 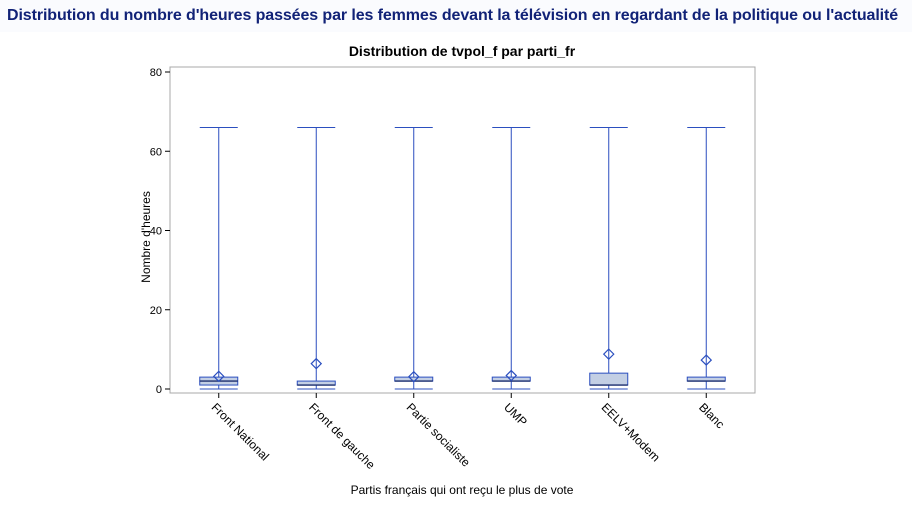 I want to click on x-tick-label: Front de gauche, so click(x=342, y=436).